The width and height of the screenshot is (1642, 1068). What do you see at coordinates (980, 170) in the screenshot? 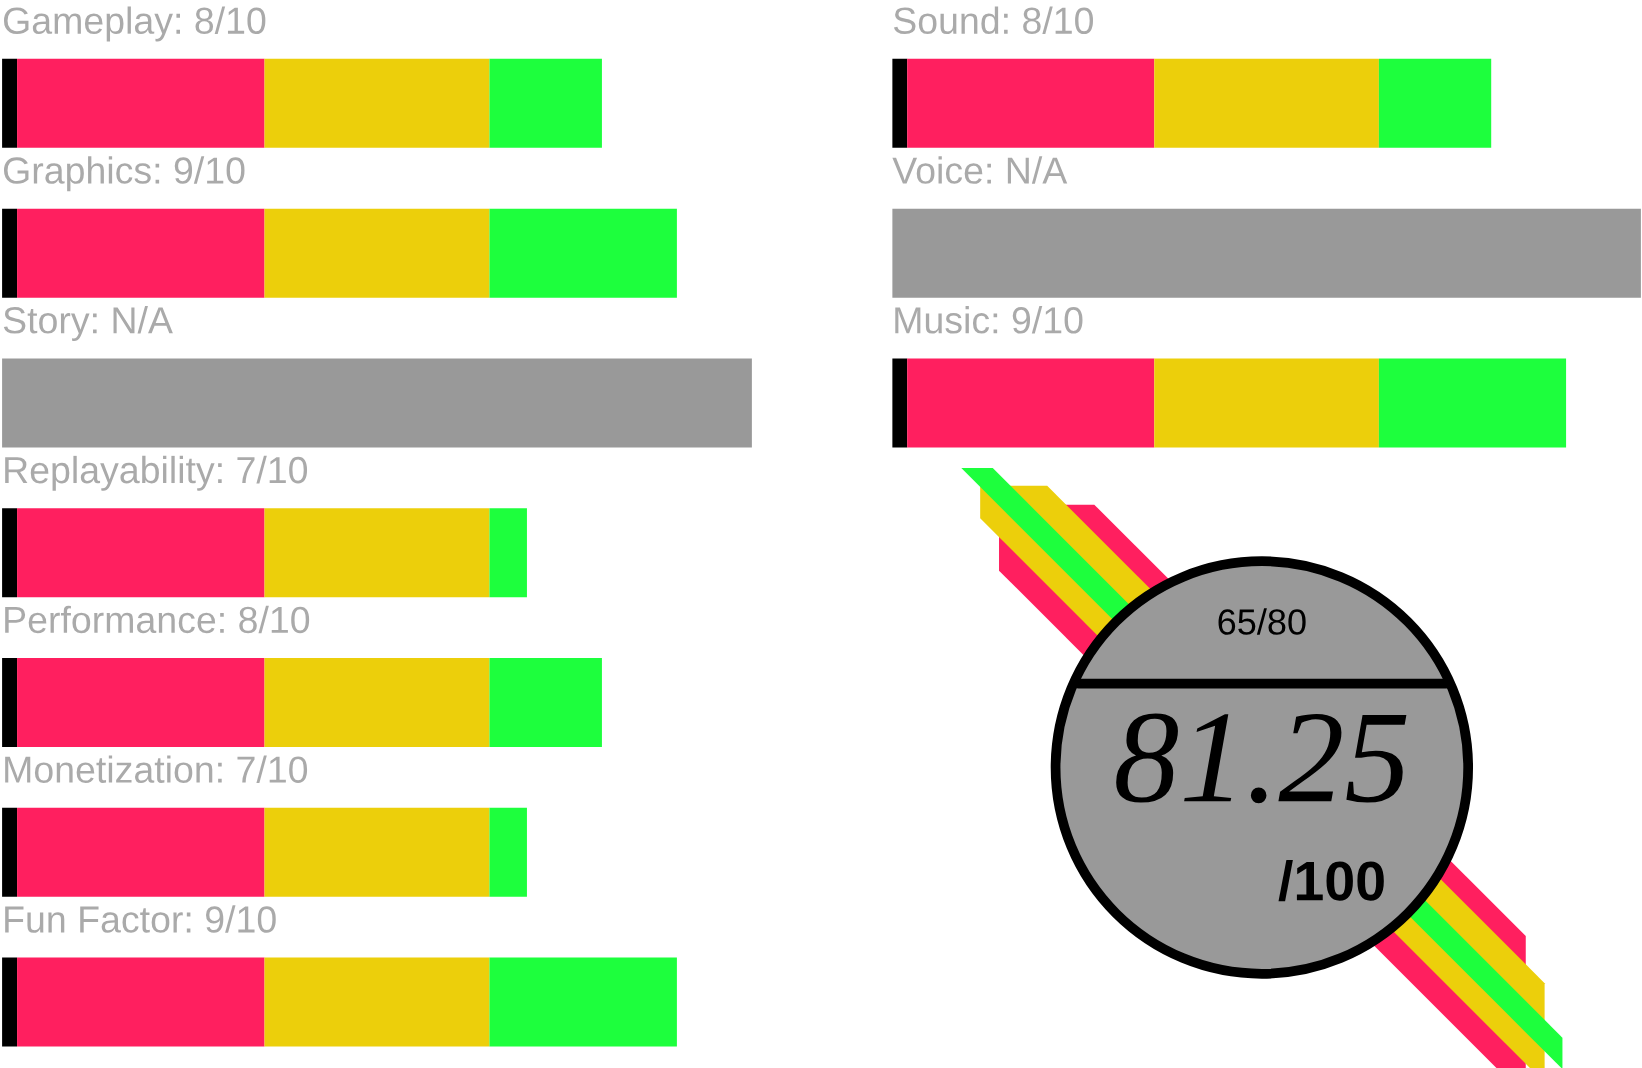
I see `y-tick-label: Voice: N/A` at bounding box center [980, 170].